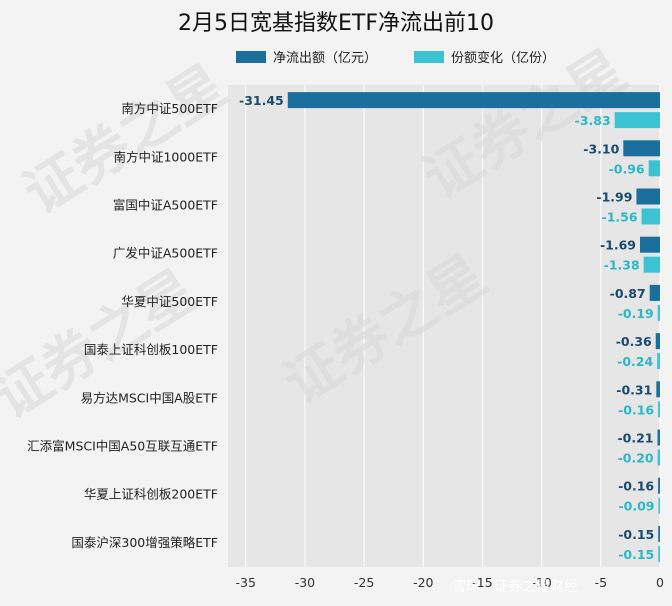 The height and width of the screenshot is (606, 672). Describe the element at coordinates (628, 293) in the screenshot. I see `data-label: -0.87` at that location.